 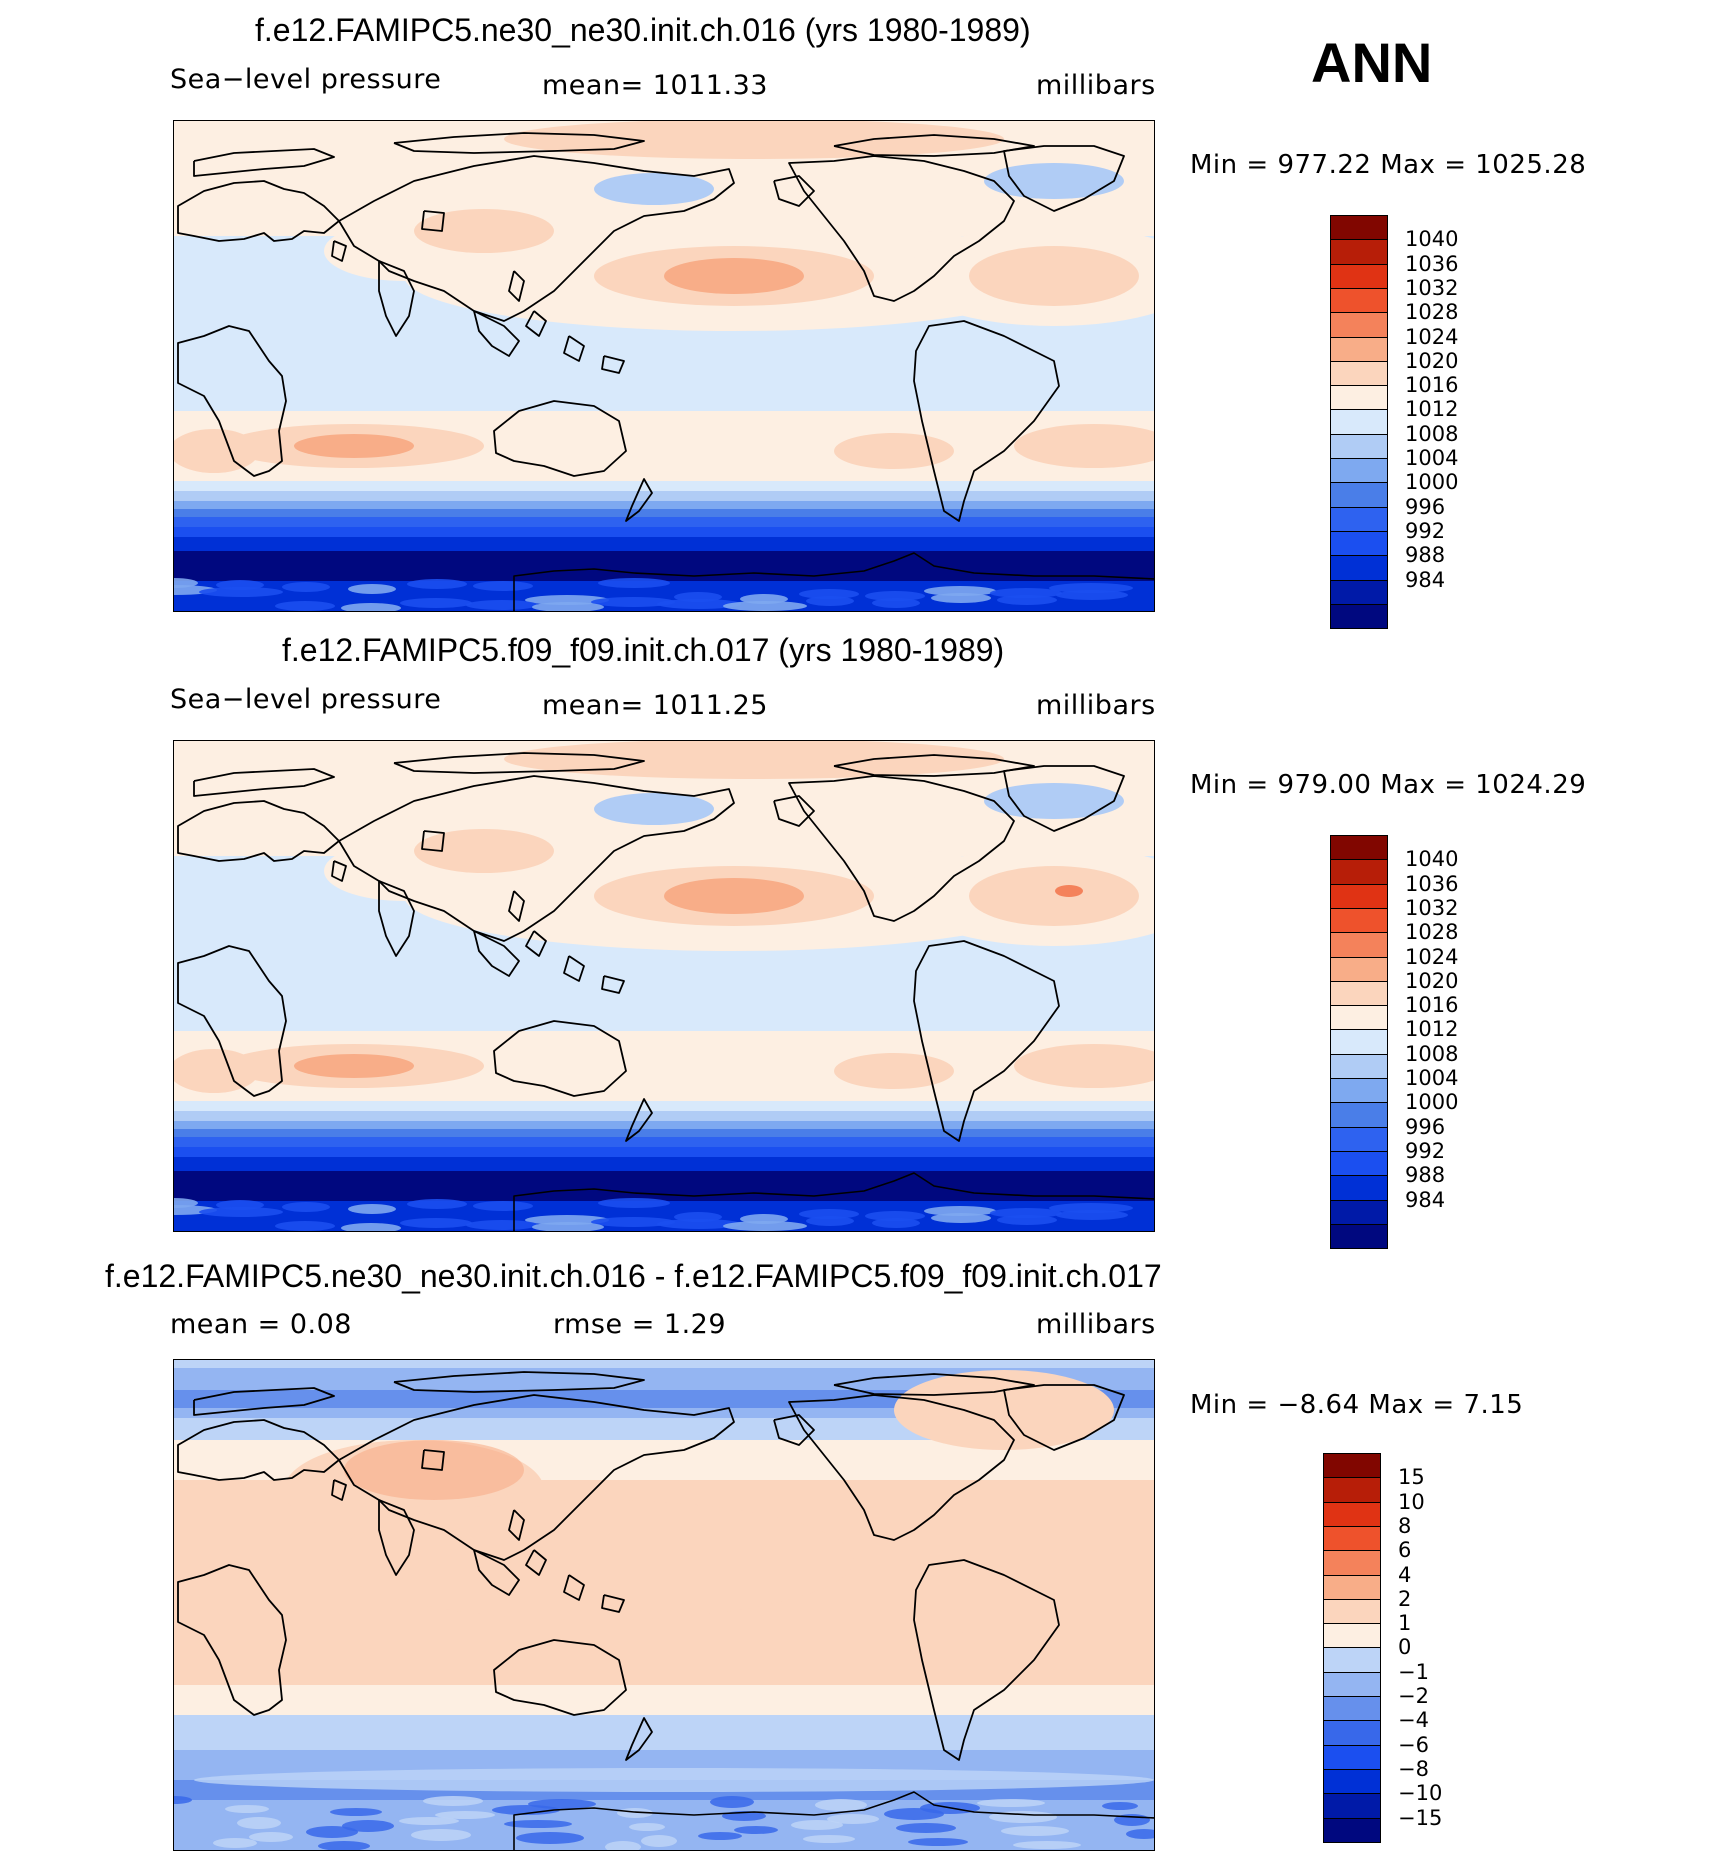 What do you see at coordinates (1411, 1501) in the screenshot?
I see `colorbar-level-label: 10` at bounding box center [1411, 1501].